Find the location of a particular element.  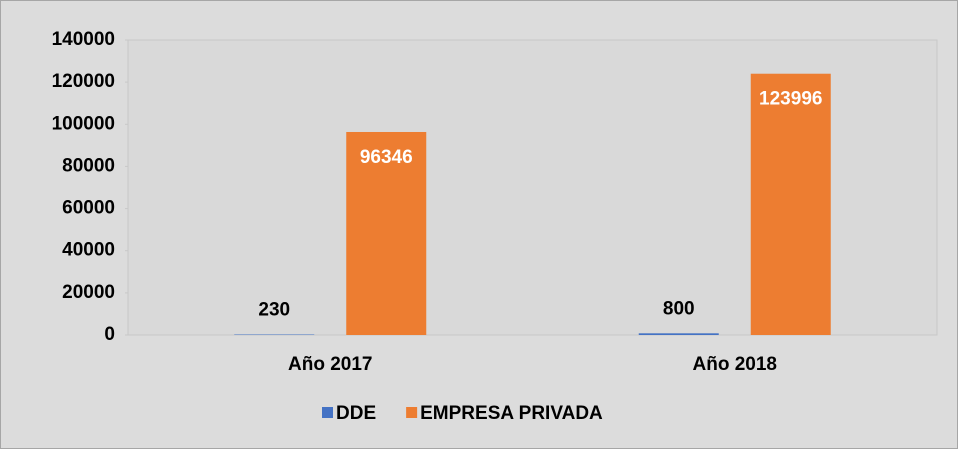

x-tick-label: Año 2017 is located at coordinates (330, 364).